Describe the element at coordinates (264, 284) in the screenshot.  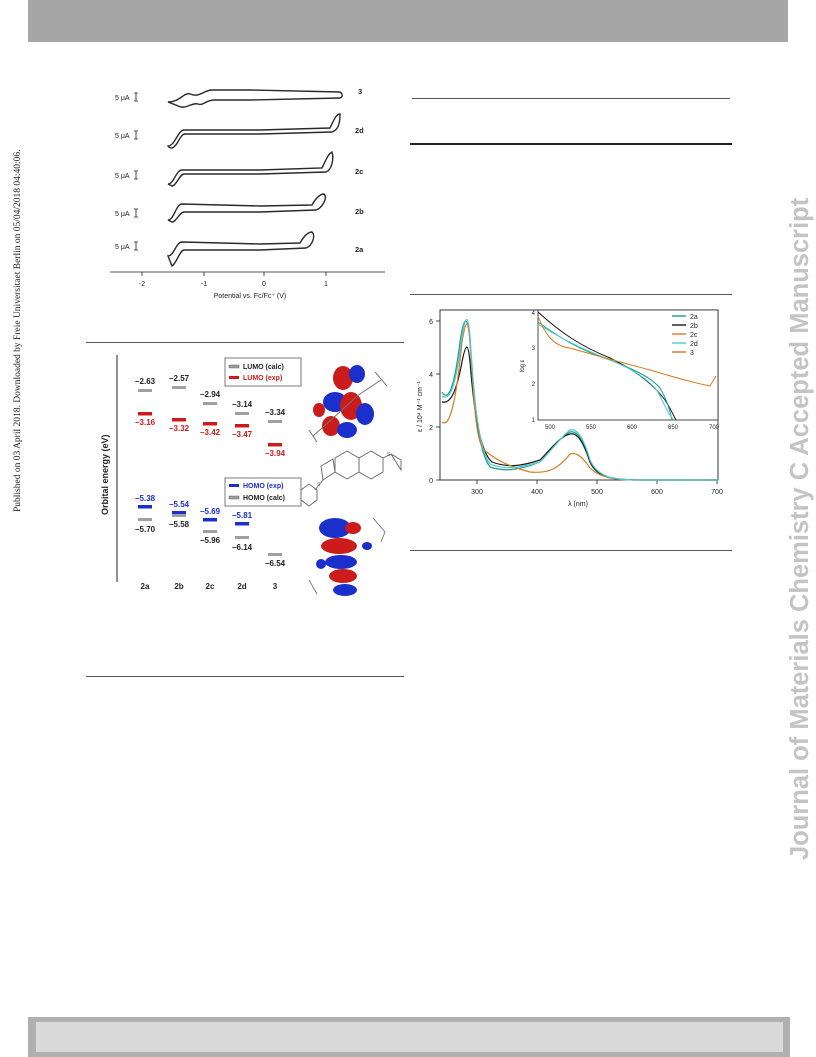
I see `cv-x-tick: 0` at that location.